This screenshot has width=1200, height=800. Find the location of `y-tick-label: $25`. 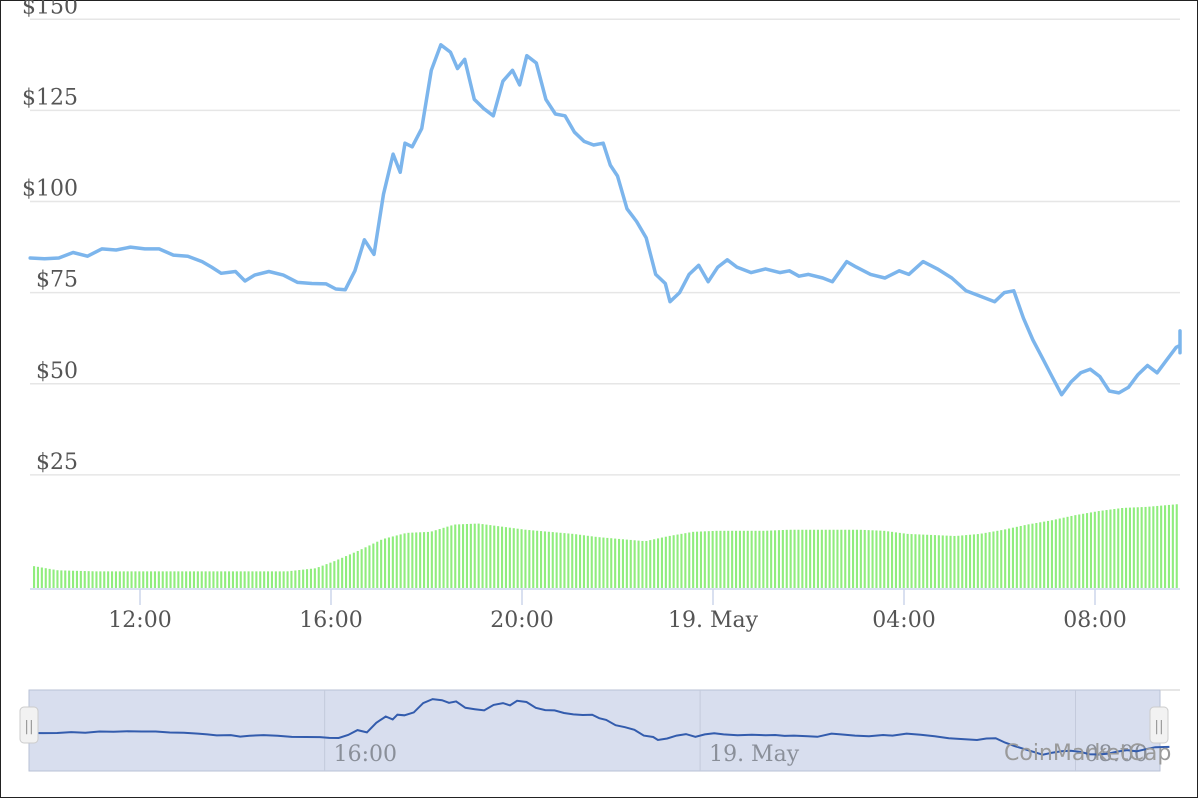

y-tick-label: $25 is located at coordinates (57, 462).